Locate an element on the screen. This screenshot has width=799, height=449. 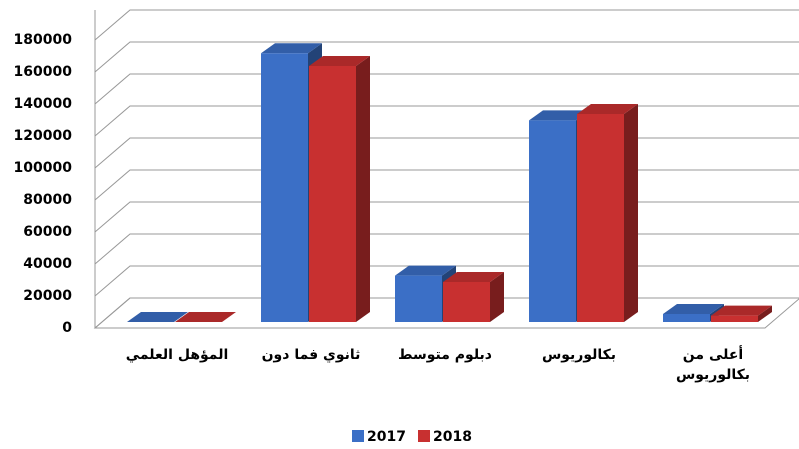
legend-label: 2017 is located at coordinates (386, 437).